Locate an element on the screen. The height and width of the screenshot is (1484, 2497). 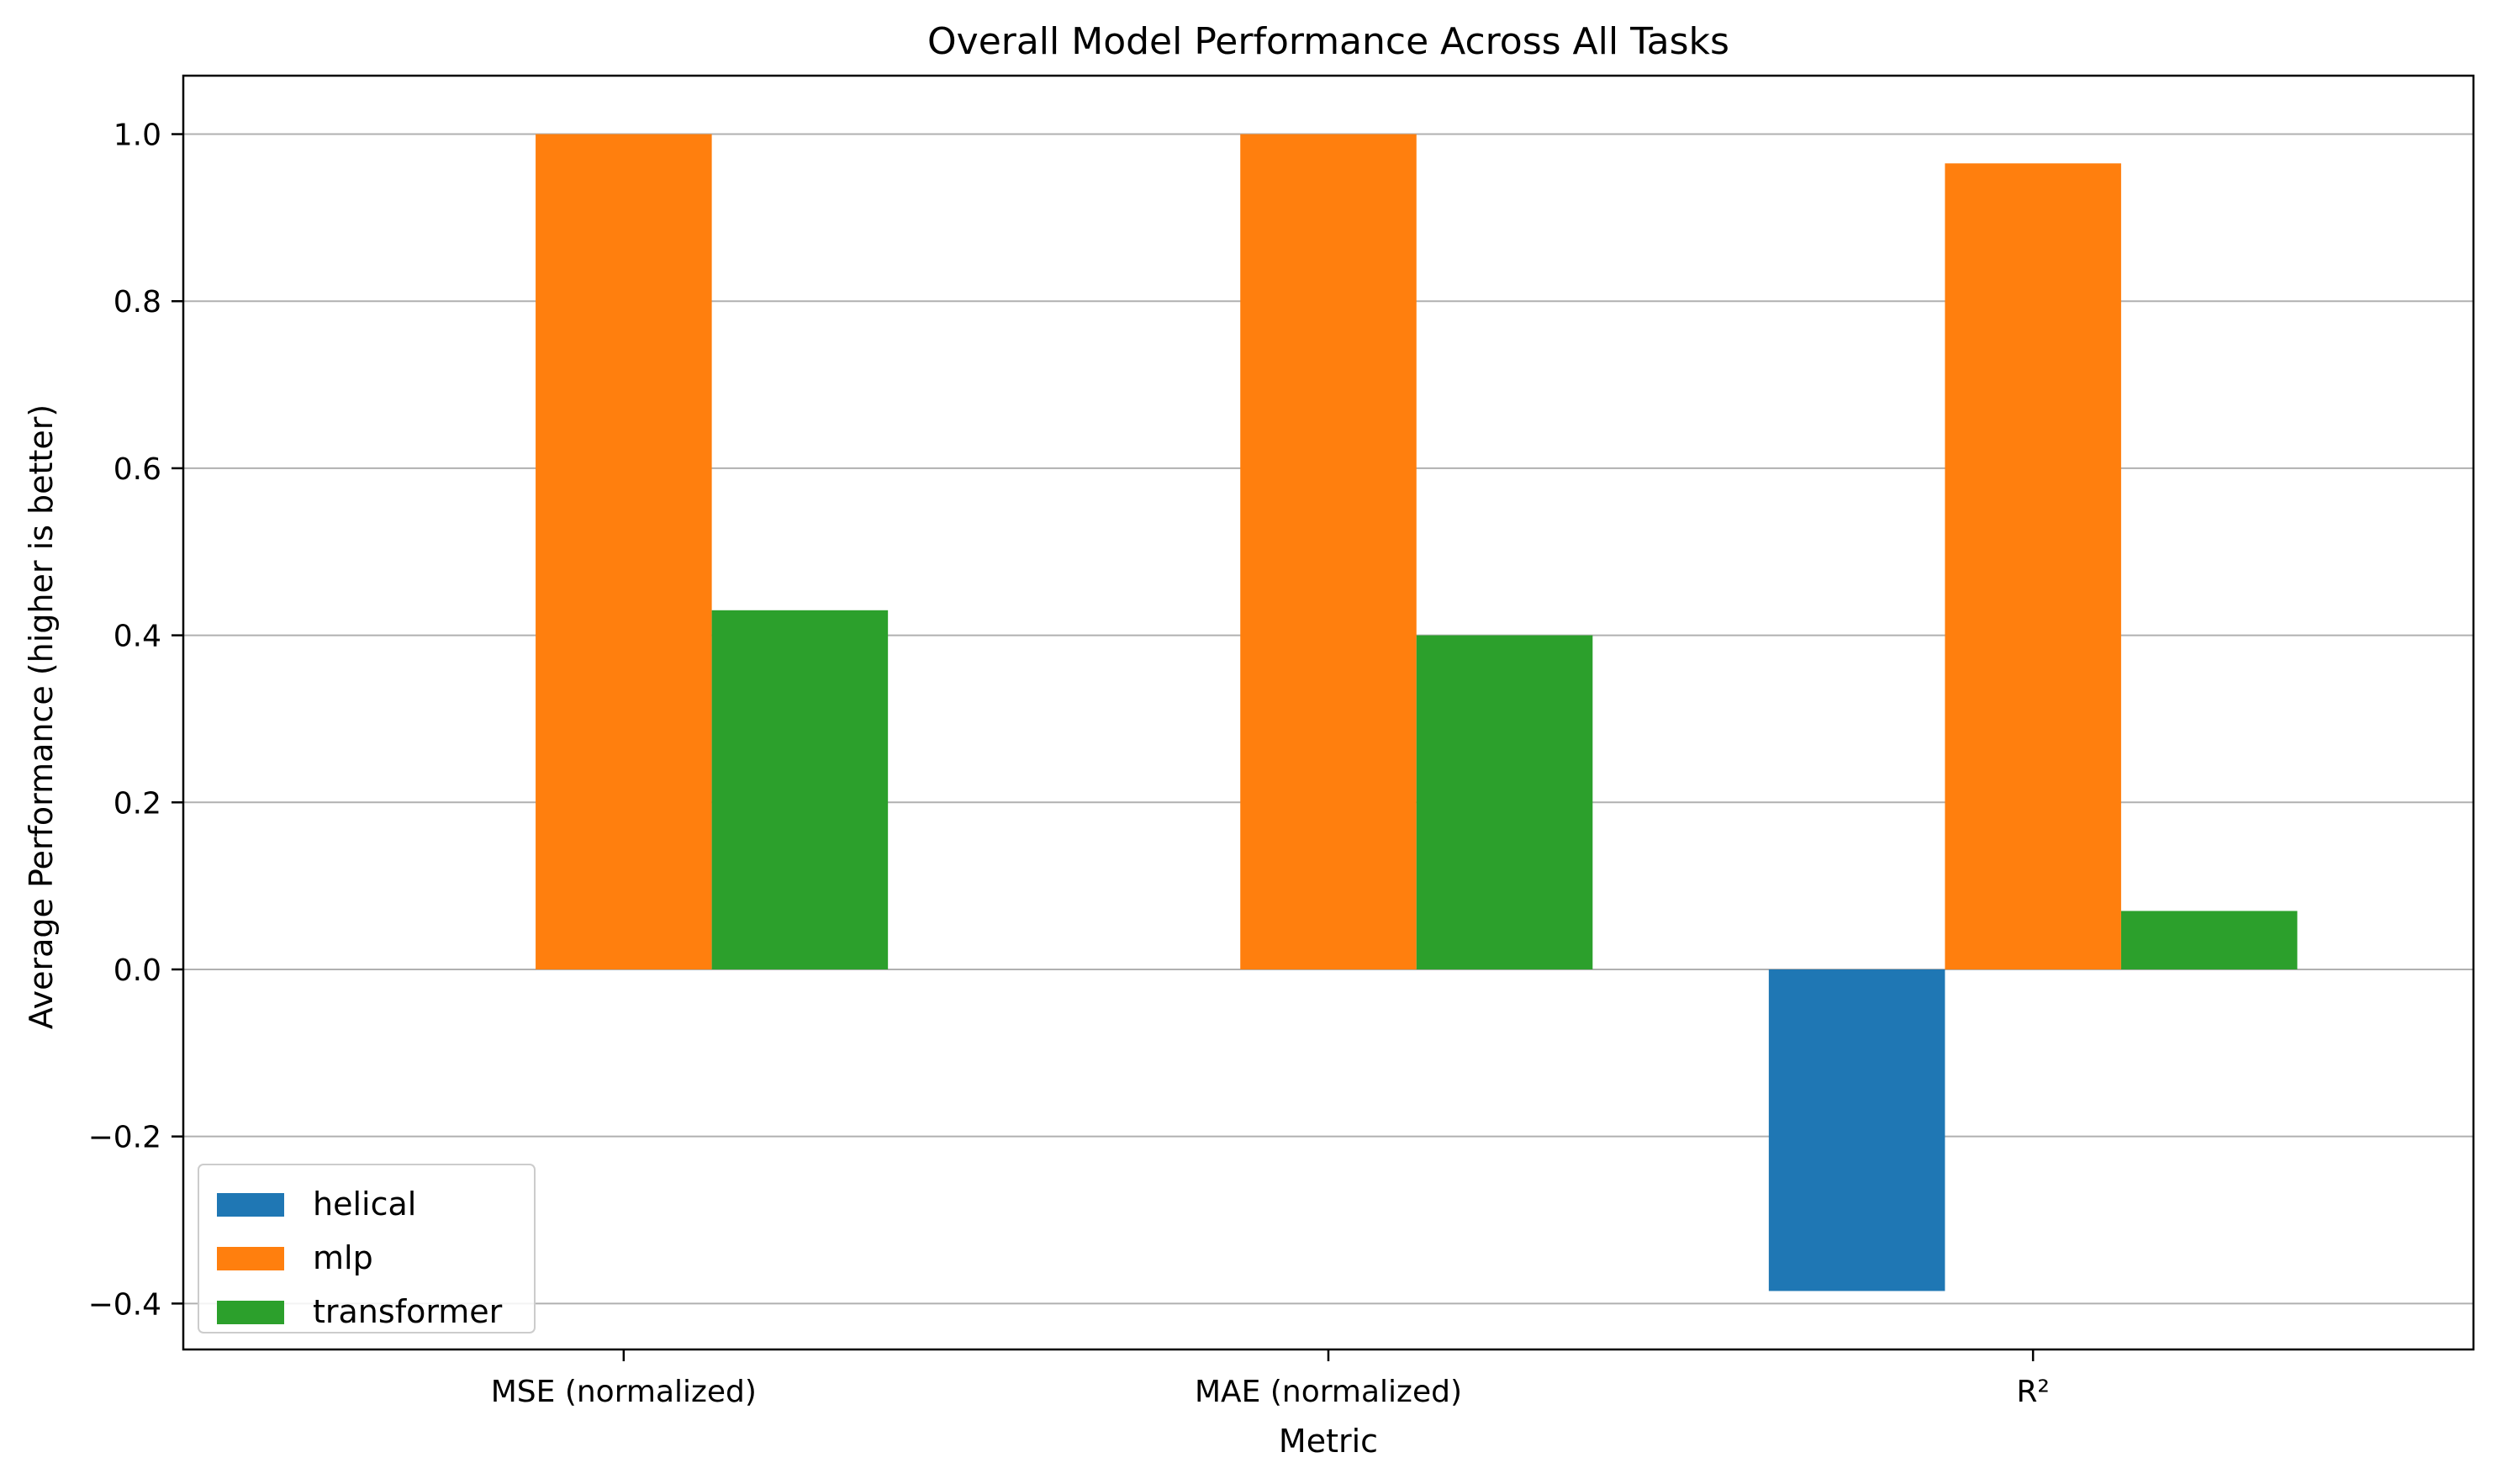
bar-helical is located at coordinates (1856, 1130).